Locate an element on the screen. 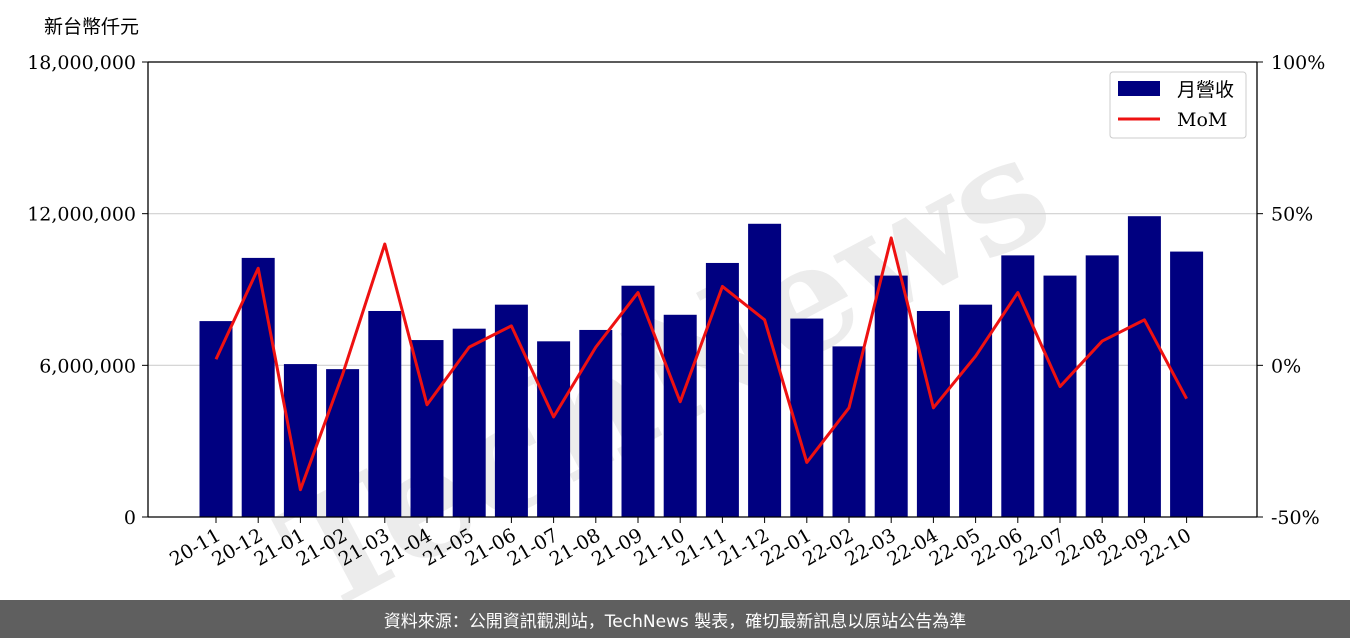 The height and width of the screenshot is (638, 1350). left-tick-label: 6,000,000 is located at coordinates (87, 366).